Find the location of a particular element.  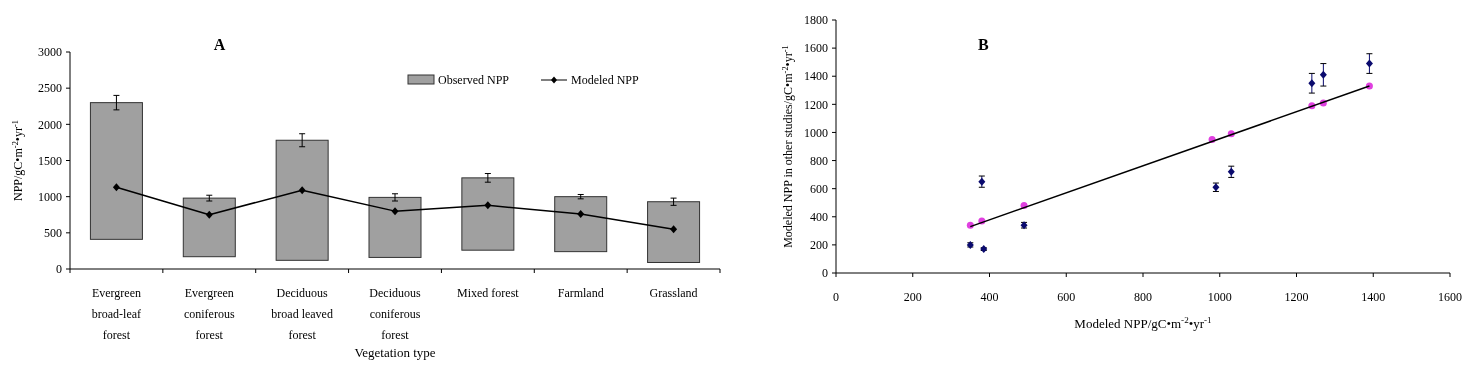

y-tick-label: 500 is located at coordinates (53, 233).